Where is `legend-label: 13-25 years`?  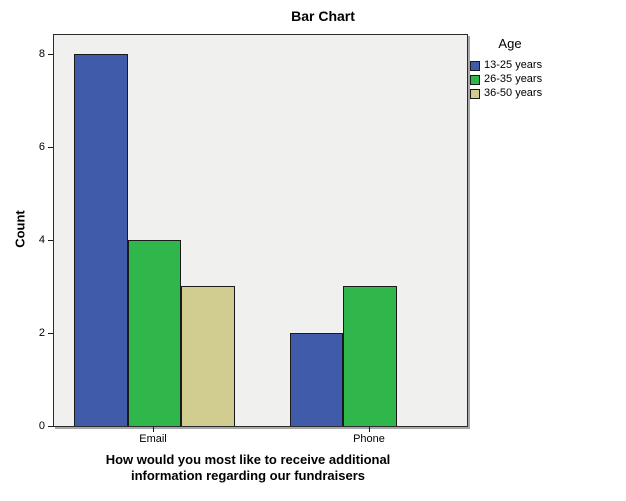 legend-label: 13-25 years is located at coordinates (513, 65).